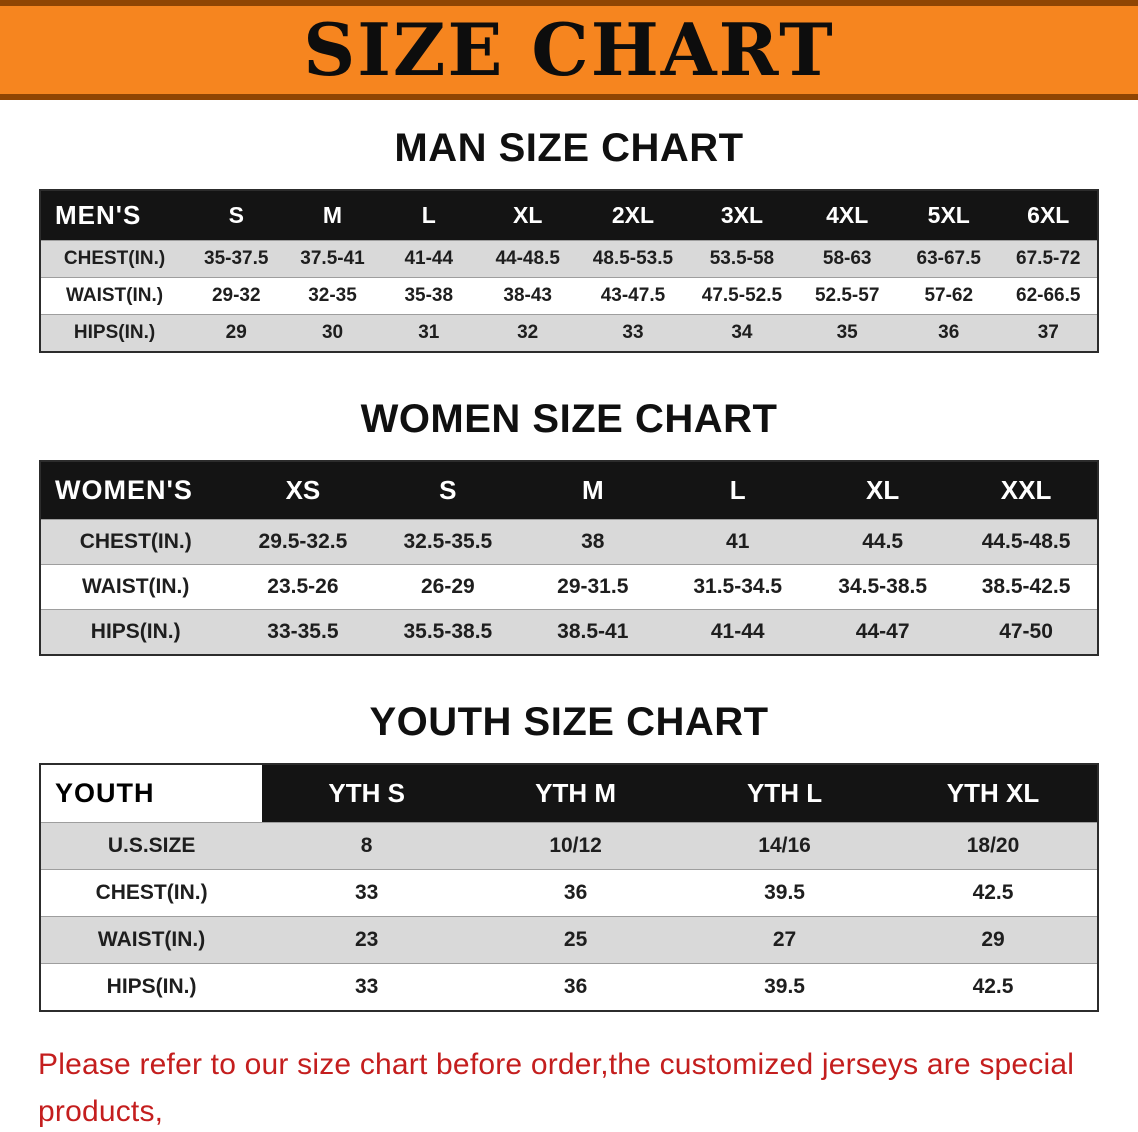  I want to click on women-table-title: WOMEN'S, so click(135, 490).